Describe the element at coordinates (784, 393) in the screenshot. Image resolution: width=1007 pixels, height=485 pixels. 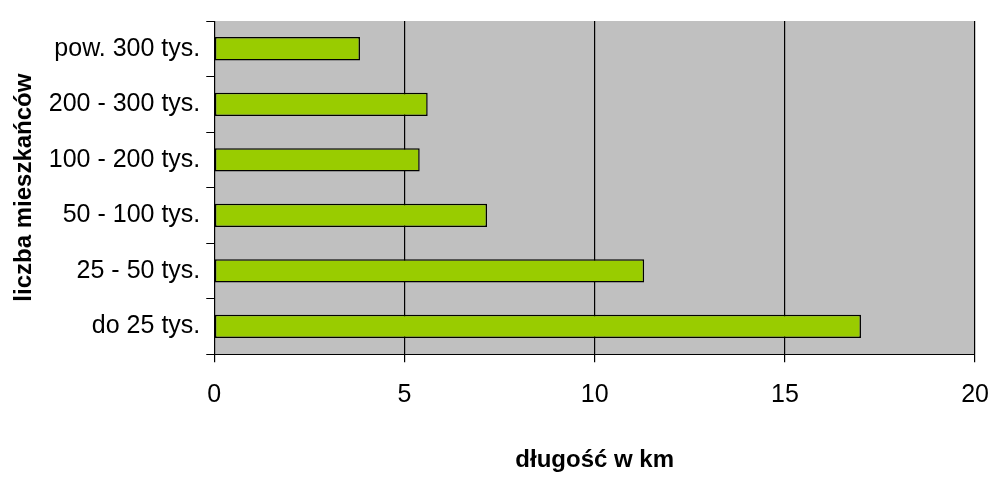
I see `x-tick-label: 15` at that location.